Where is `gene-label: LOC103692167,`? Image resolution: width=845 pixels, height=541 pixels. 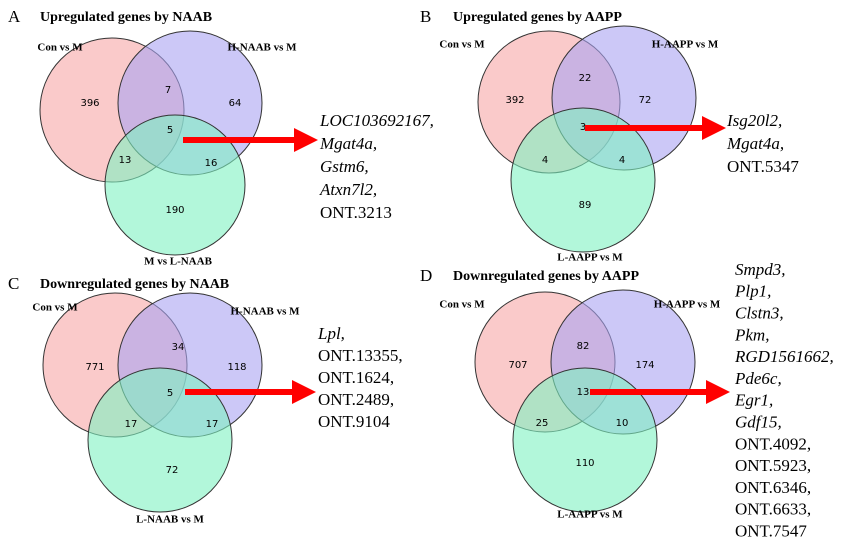 gene-label: LOC103692167, is located at coordinates (376, 120).